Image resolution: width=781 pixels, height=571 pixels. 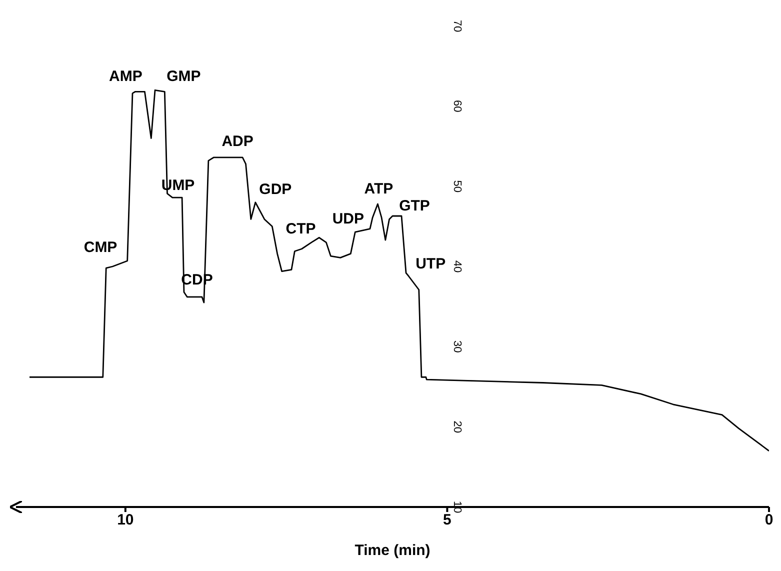 I want to click on y-tick-label: 40, so click(x=457, y=266).